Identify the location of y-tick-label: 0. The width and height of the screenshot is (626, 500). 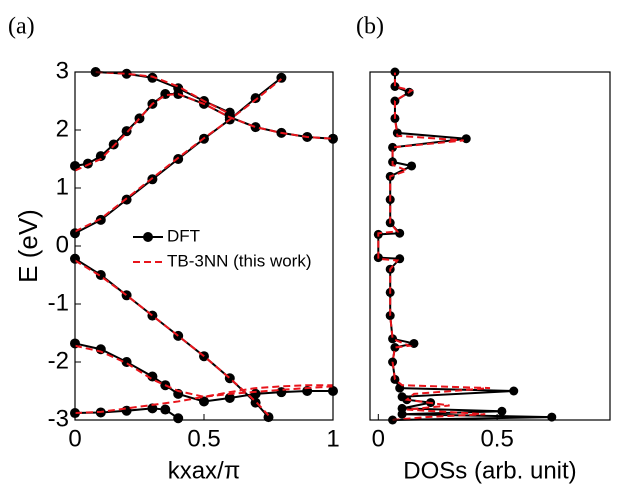
(62, 244).